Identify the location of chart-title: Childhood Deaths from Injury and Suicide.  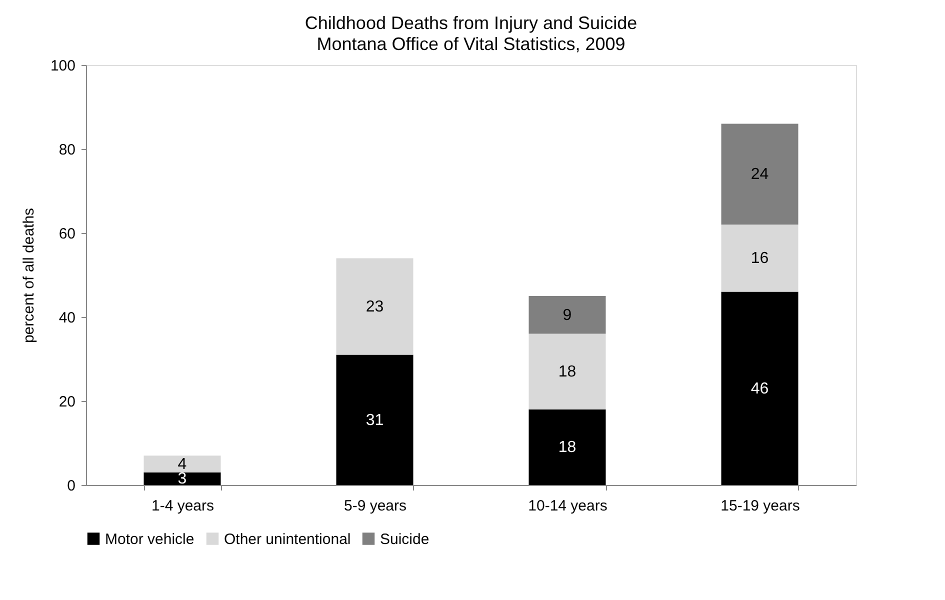
(471, 23).